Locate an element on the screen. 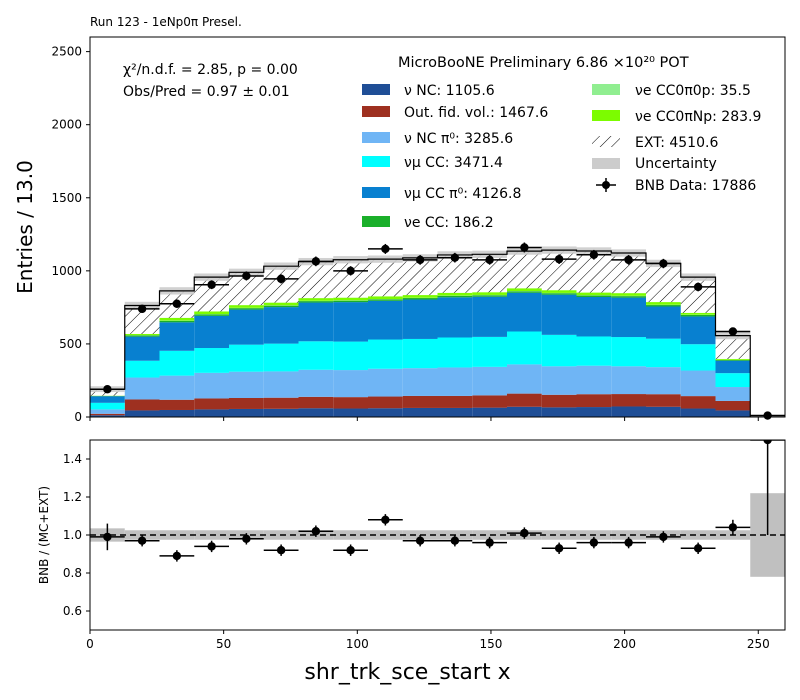  ratio-xlabel: shr_trk_sce_start x is located at coordinates (407, 672).